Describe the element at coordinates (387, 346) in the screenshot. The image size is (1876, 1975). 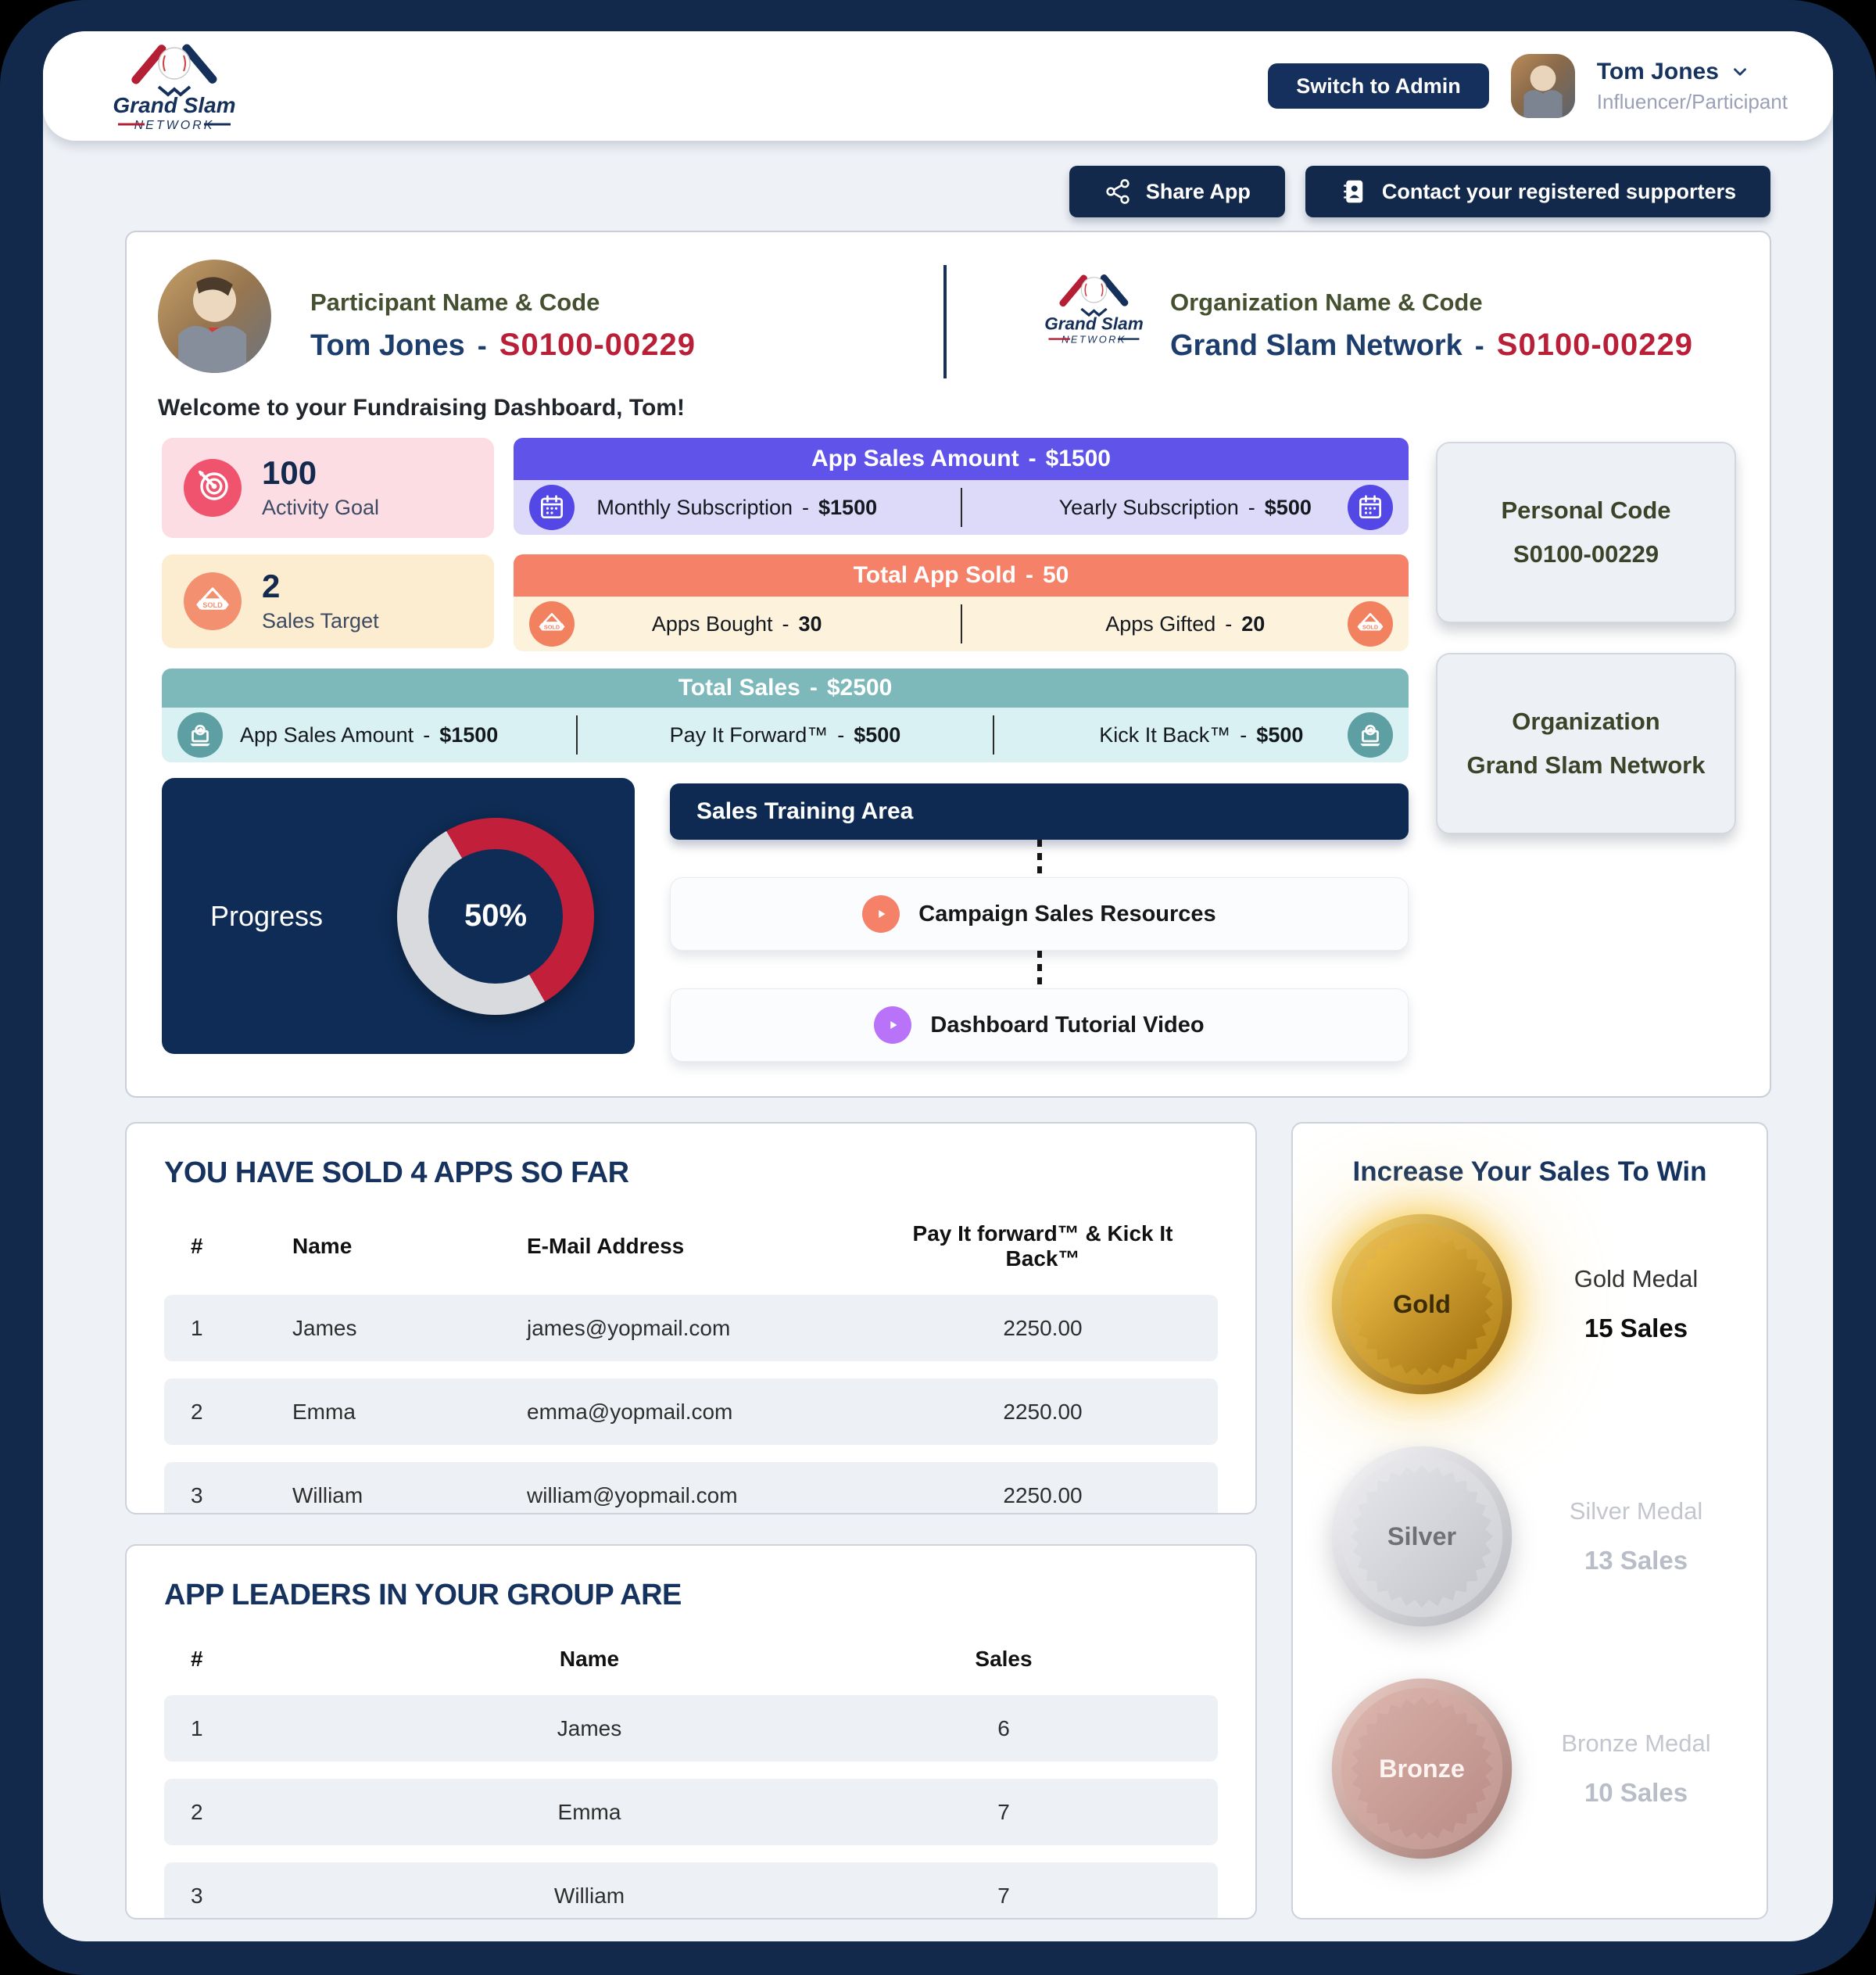
I see `participant-name: Tom Jones` at that location.